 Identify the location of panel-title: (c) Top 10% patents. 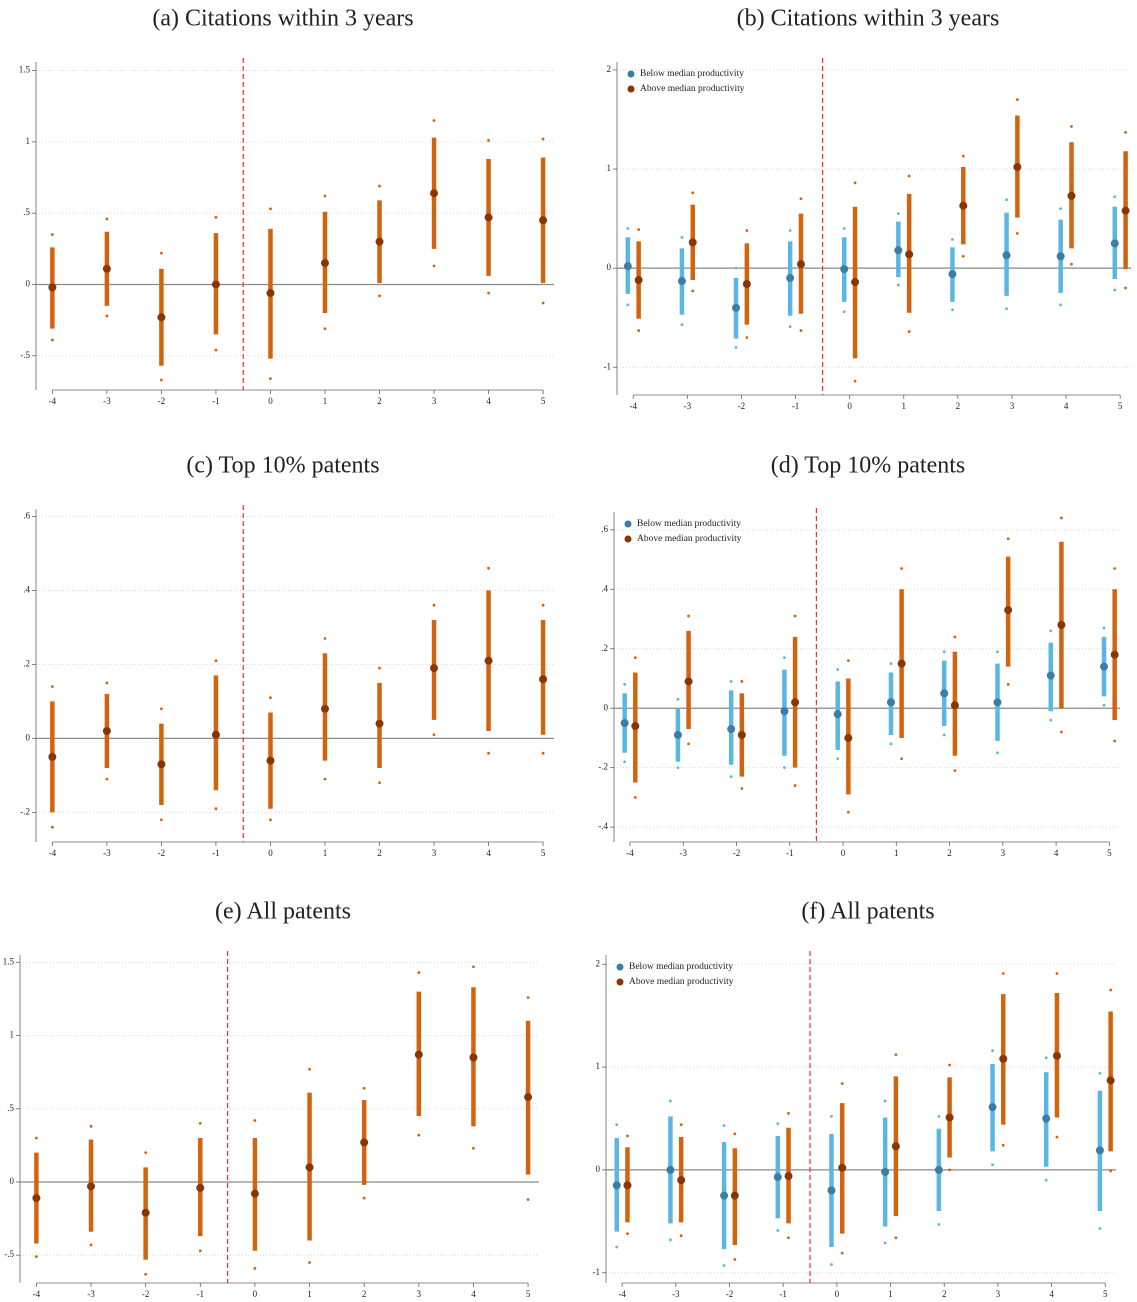
(282, 466).